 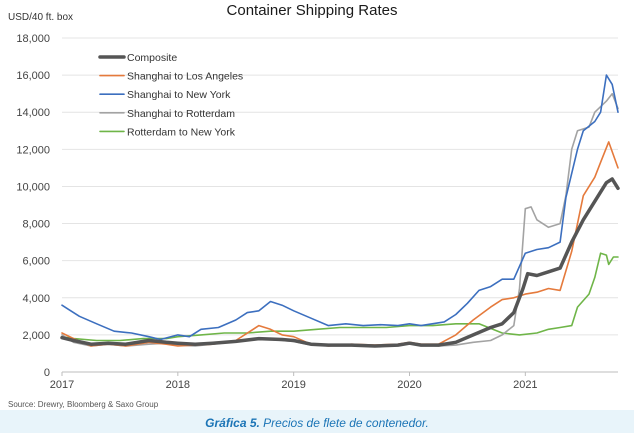 What do you see at coordinates (525, 385) in the screenshot?
I see `x-tick-label: 2021` at bounding box center [525, 385].